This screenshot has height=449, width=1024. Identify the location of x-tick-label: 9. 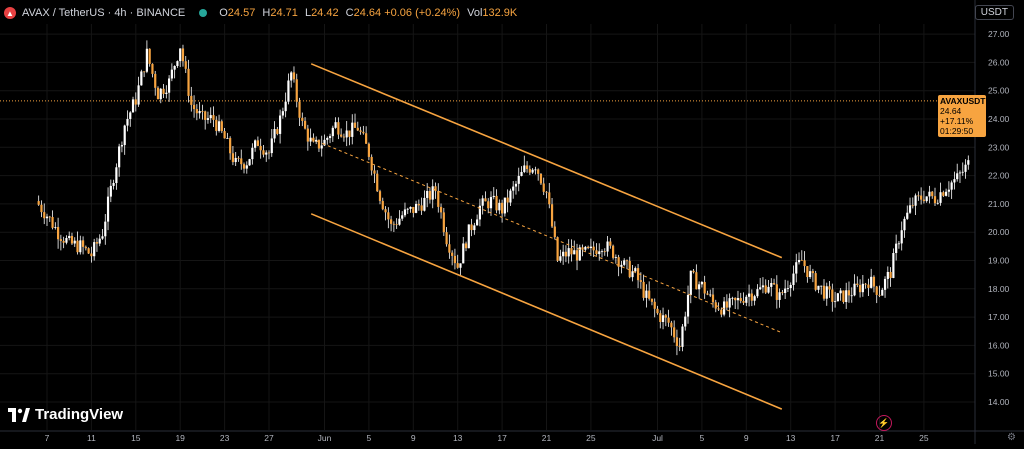
(413, 438).